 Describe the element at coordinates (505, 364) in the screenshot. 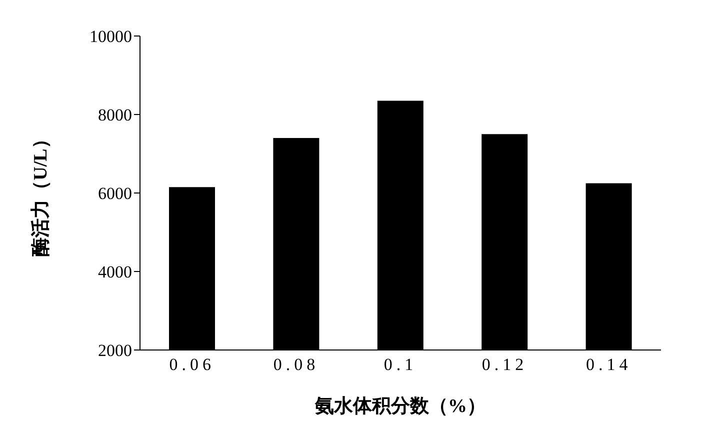

I see `x-tick-label: 0.12` at that location.